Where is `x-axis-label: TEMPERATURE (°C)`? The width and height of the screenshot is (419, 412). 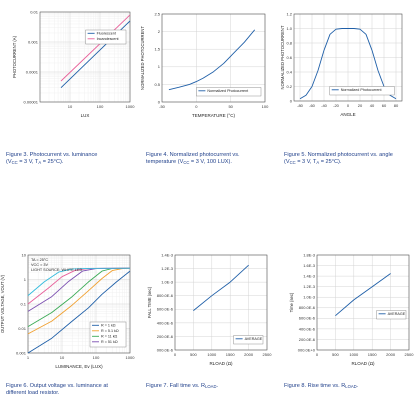 x-axis-label: TEMPERATURE (°C) is located at coordinates (213, 115).